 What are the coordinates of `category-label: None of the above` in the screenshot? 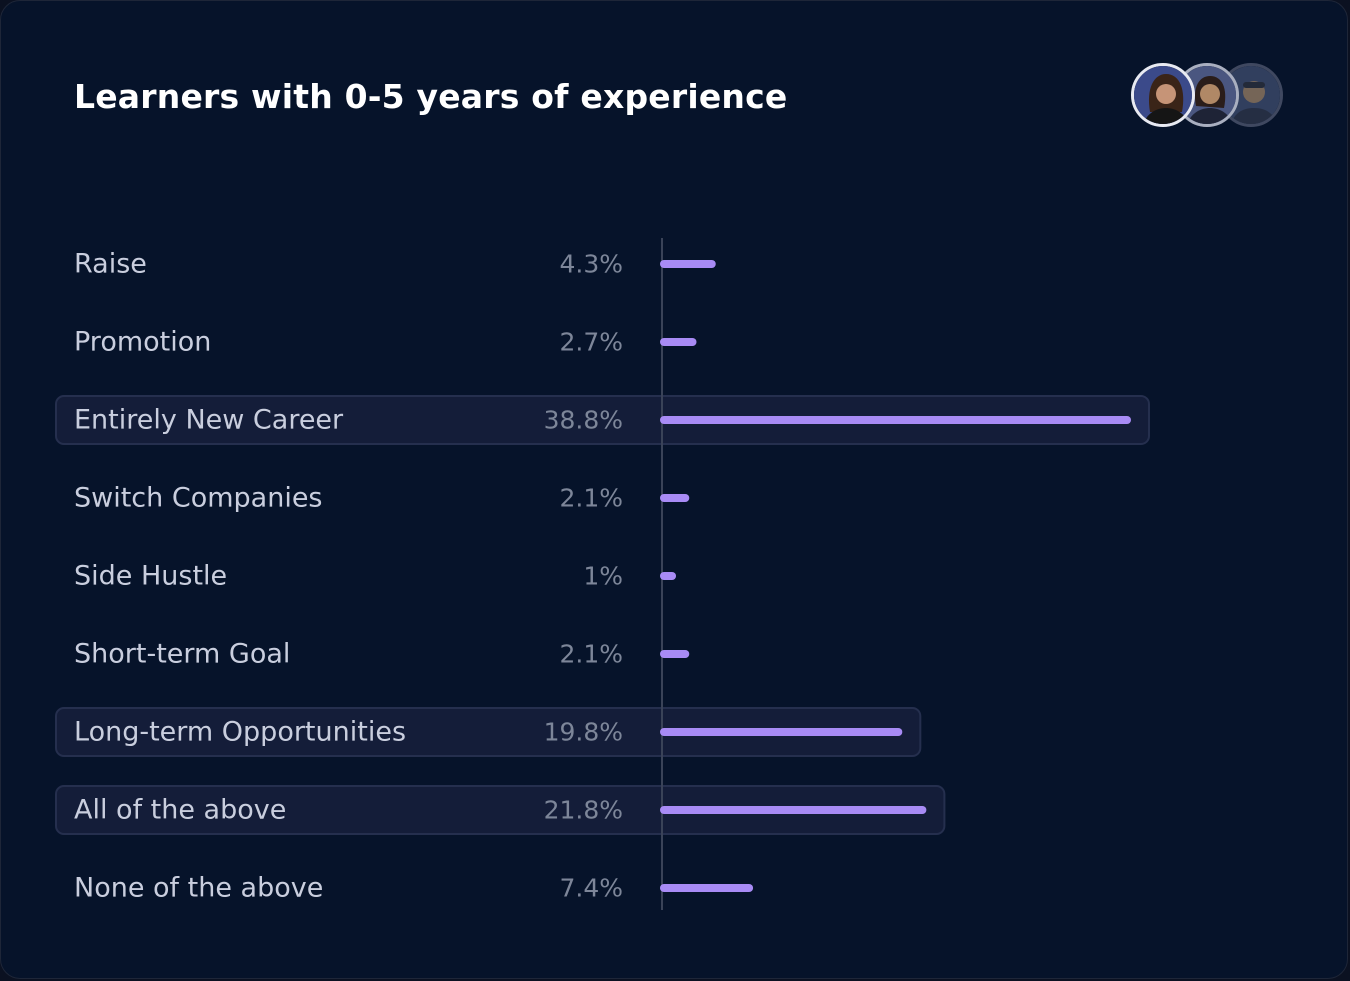 It's located at (198, 888).